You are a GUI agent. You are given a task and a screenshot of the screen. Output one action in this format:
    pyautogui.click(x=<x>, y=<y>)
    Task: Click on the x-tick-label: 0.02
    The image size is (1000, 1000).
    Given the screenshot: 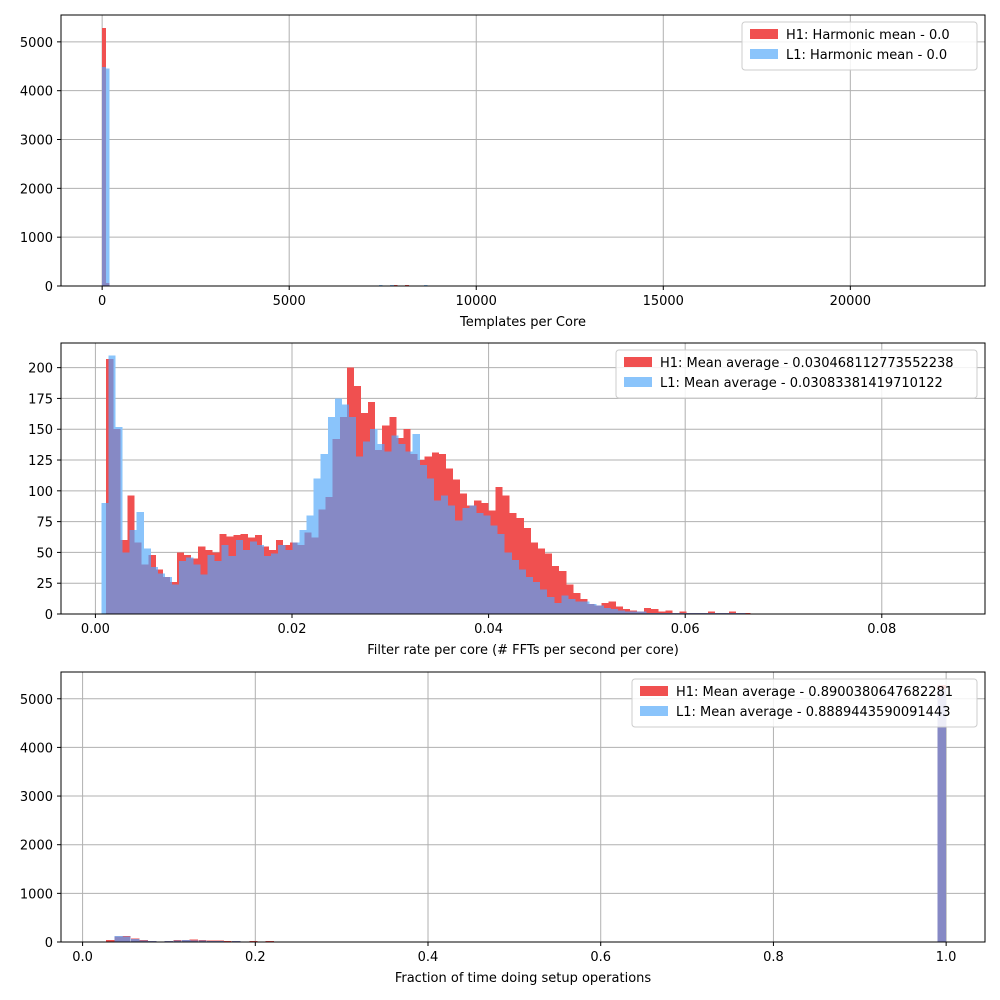 What is the action you would take?
    pyautogui.click(x=292, y=629)
    